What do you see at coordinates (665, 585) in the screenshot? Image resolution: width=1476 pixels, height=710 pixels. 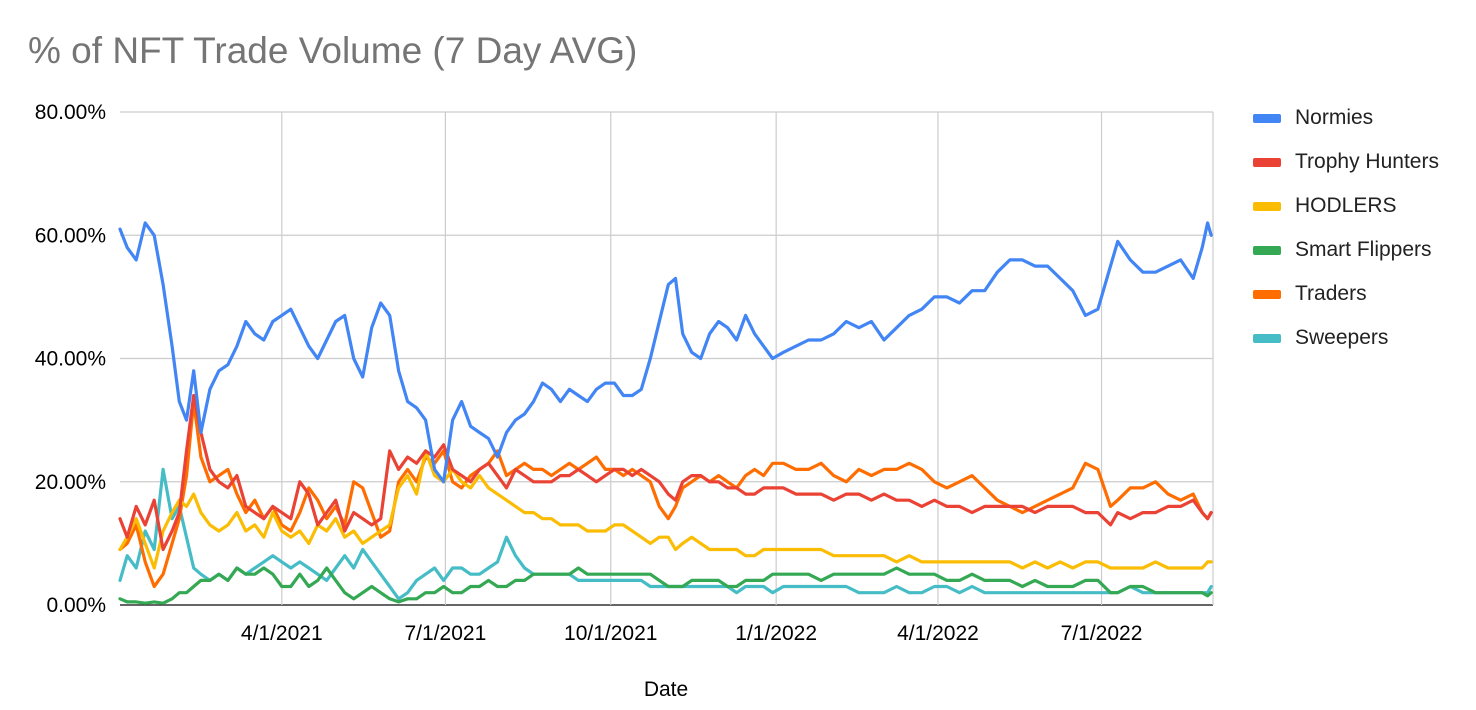 I see `series-line-smart-flippers` at bounding box center [665, 585].